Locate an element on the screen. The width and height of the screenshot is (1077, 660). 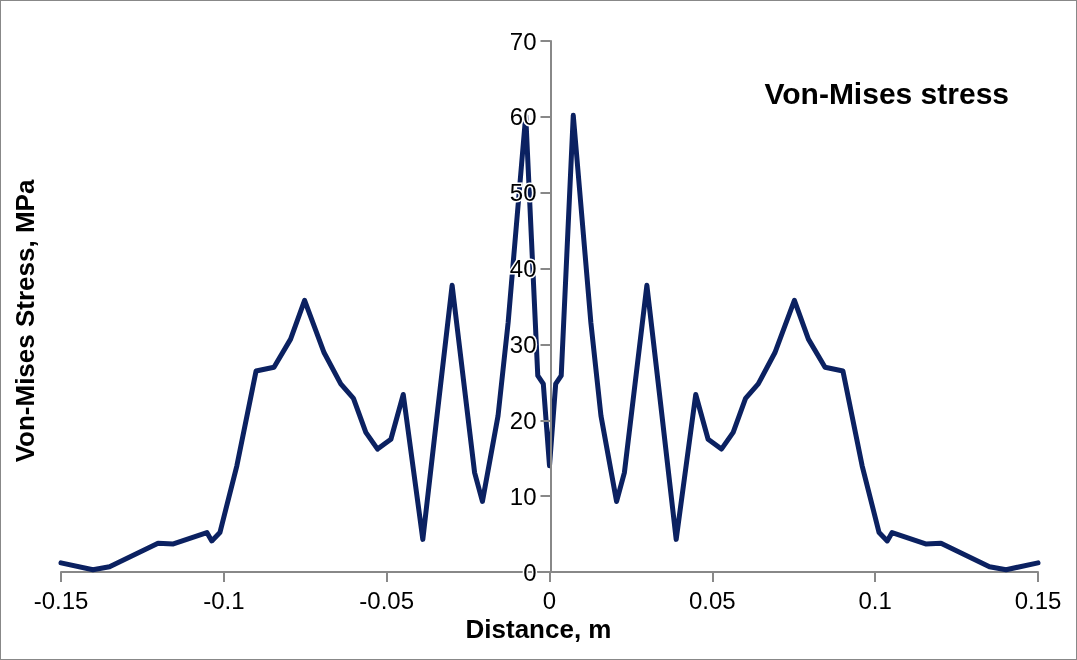
x-tick-label: 0 is located at coordinates (549, 600).